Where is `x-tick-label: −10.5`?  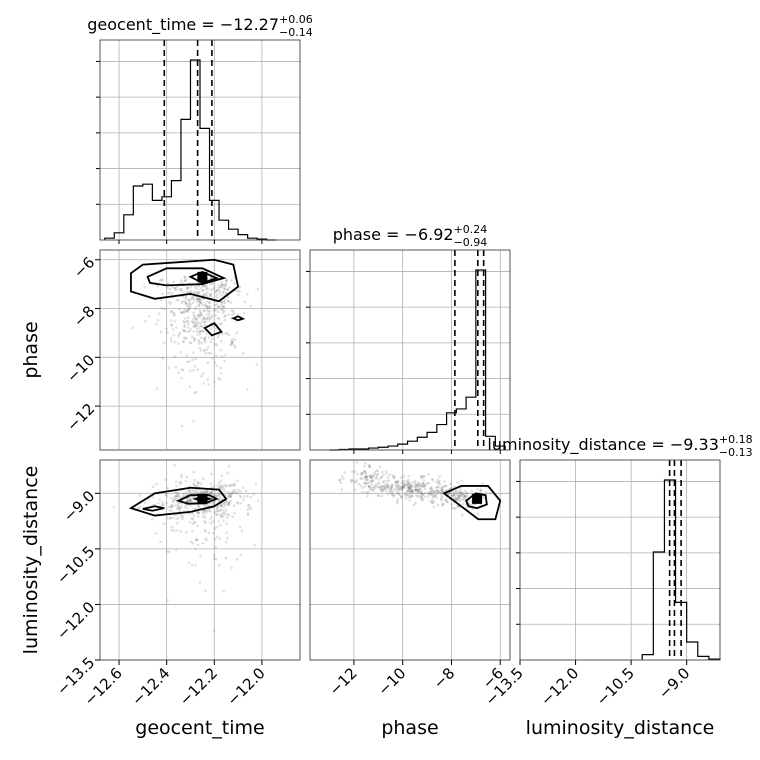 x-tick-label: −10.5 is located at coordinates (615, 686).